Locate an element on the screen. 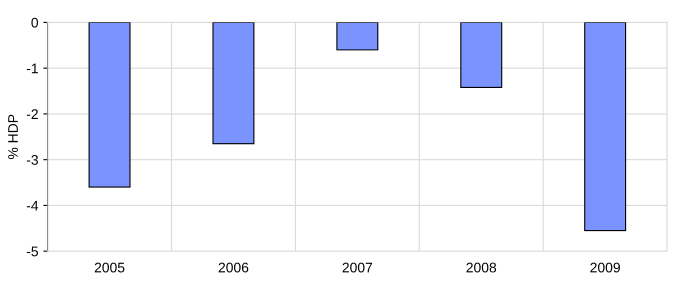  y-tick-label: -4 is located at coordinates (32, 205).